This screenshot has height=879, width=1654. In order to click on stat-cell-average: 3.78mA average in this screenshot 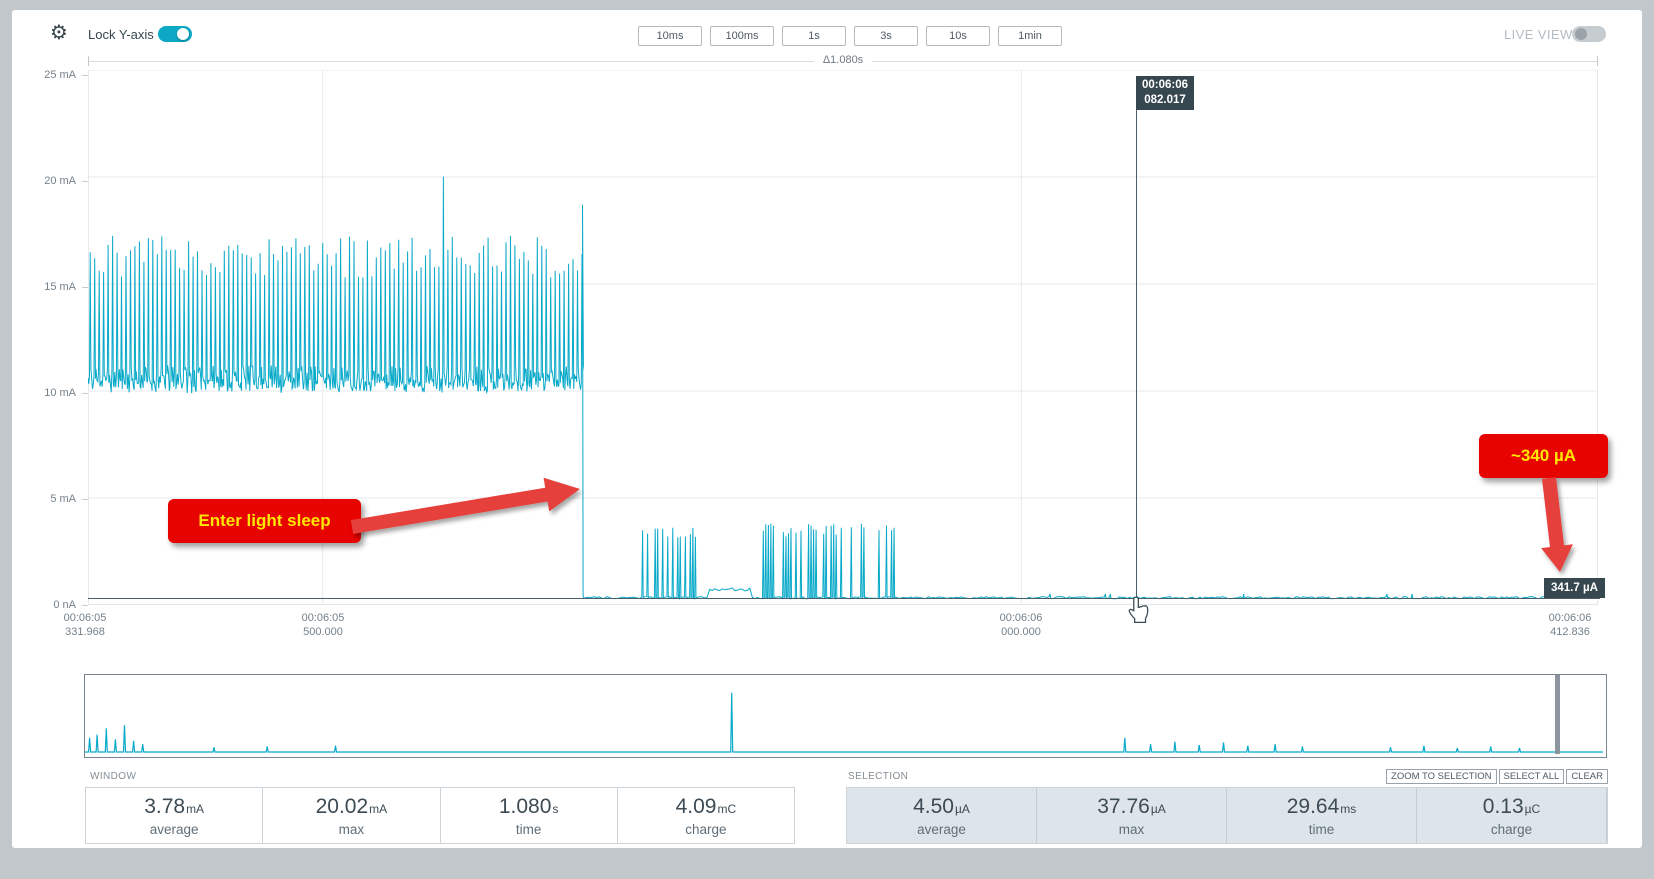, I will do `click(175, 815)`.